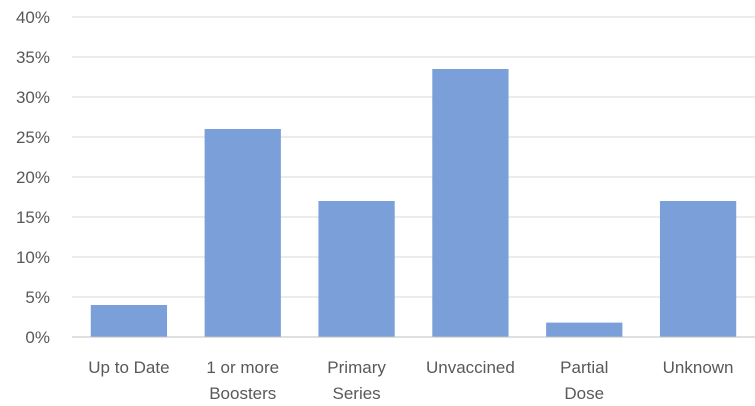 The image size is (755, 406). I want to click on y-tick-label: 25%, so click(33, 137).